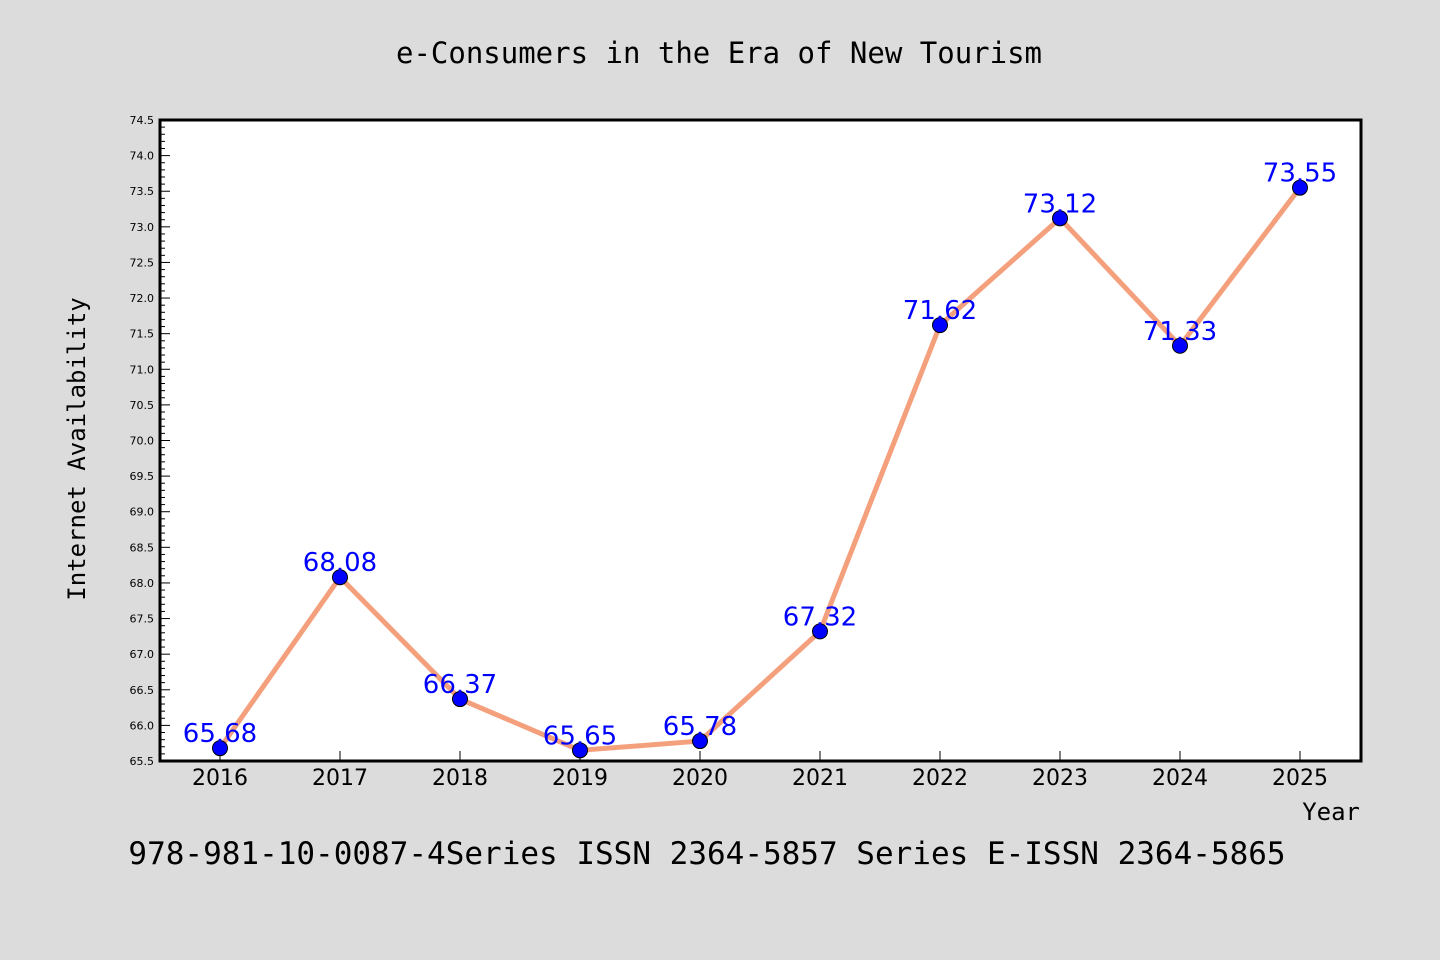 This screenshot has width=1440, height=960. I want to click on data-label: 67.32, so click(820, 617).